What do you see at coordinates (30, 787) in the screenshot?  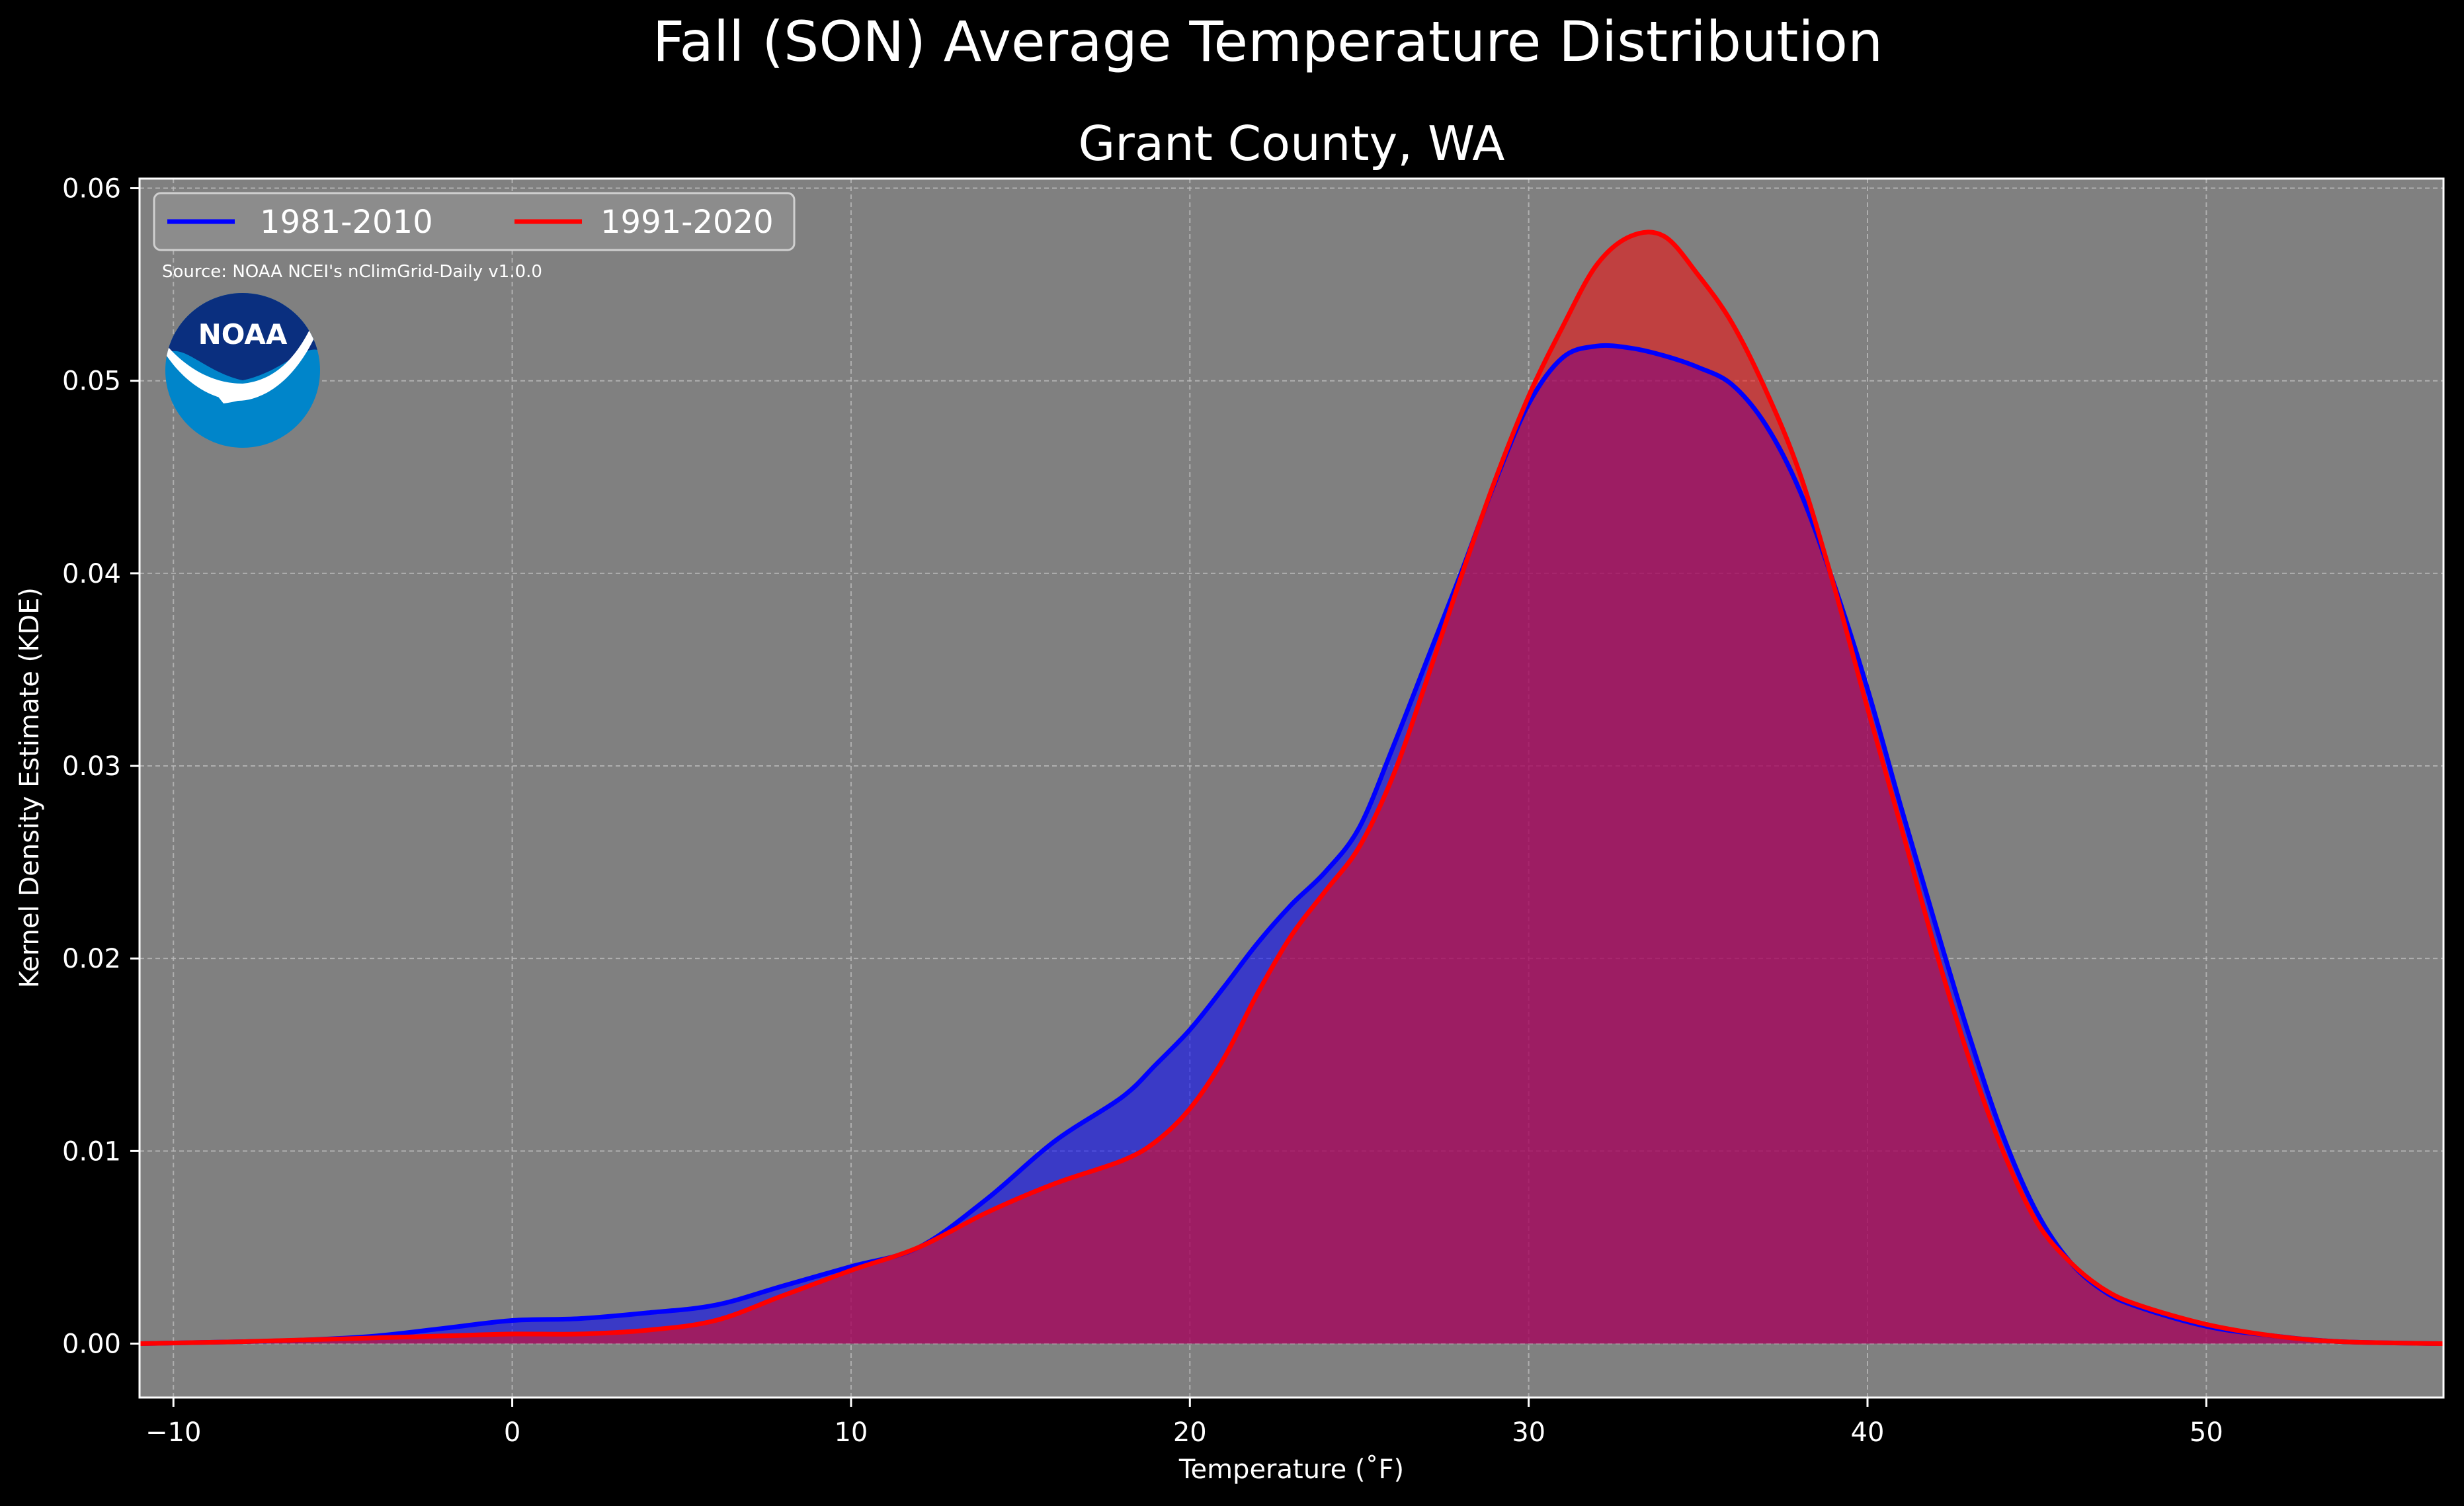 I see `y-axis-label: Kernel Density Estimate (KDE)` at bounding box center [30, 787].